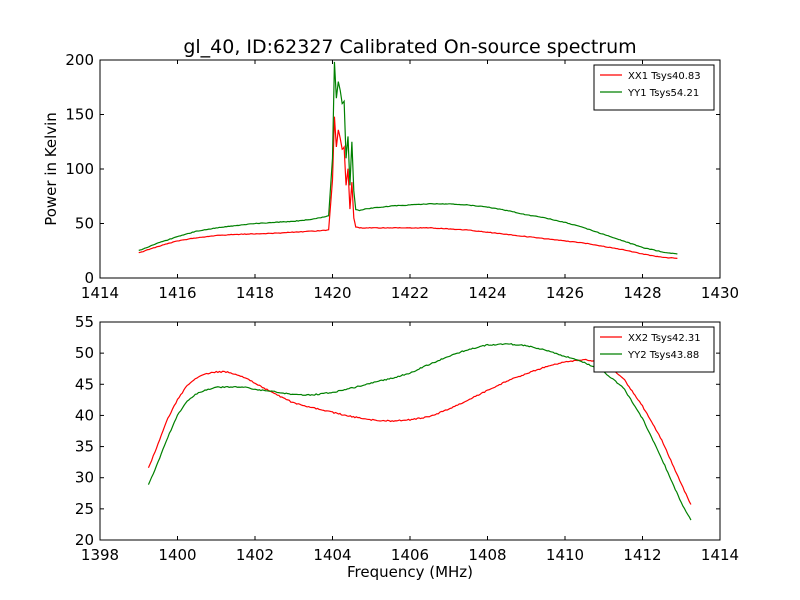 The width and height of the screenshot is (800, 600). Describe the element at coordinates (255, 293) in the screenshot. I see `x-tick-label: 1418` at that location.